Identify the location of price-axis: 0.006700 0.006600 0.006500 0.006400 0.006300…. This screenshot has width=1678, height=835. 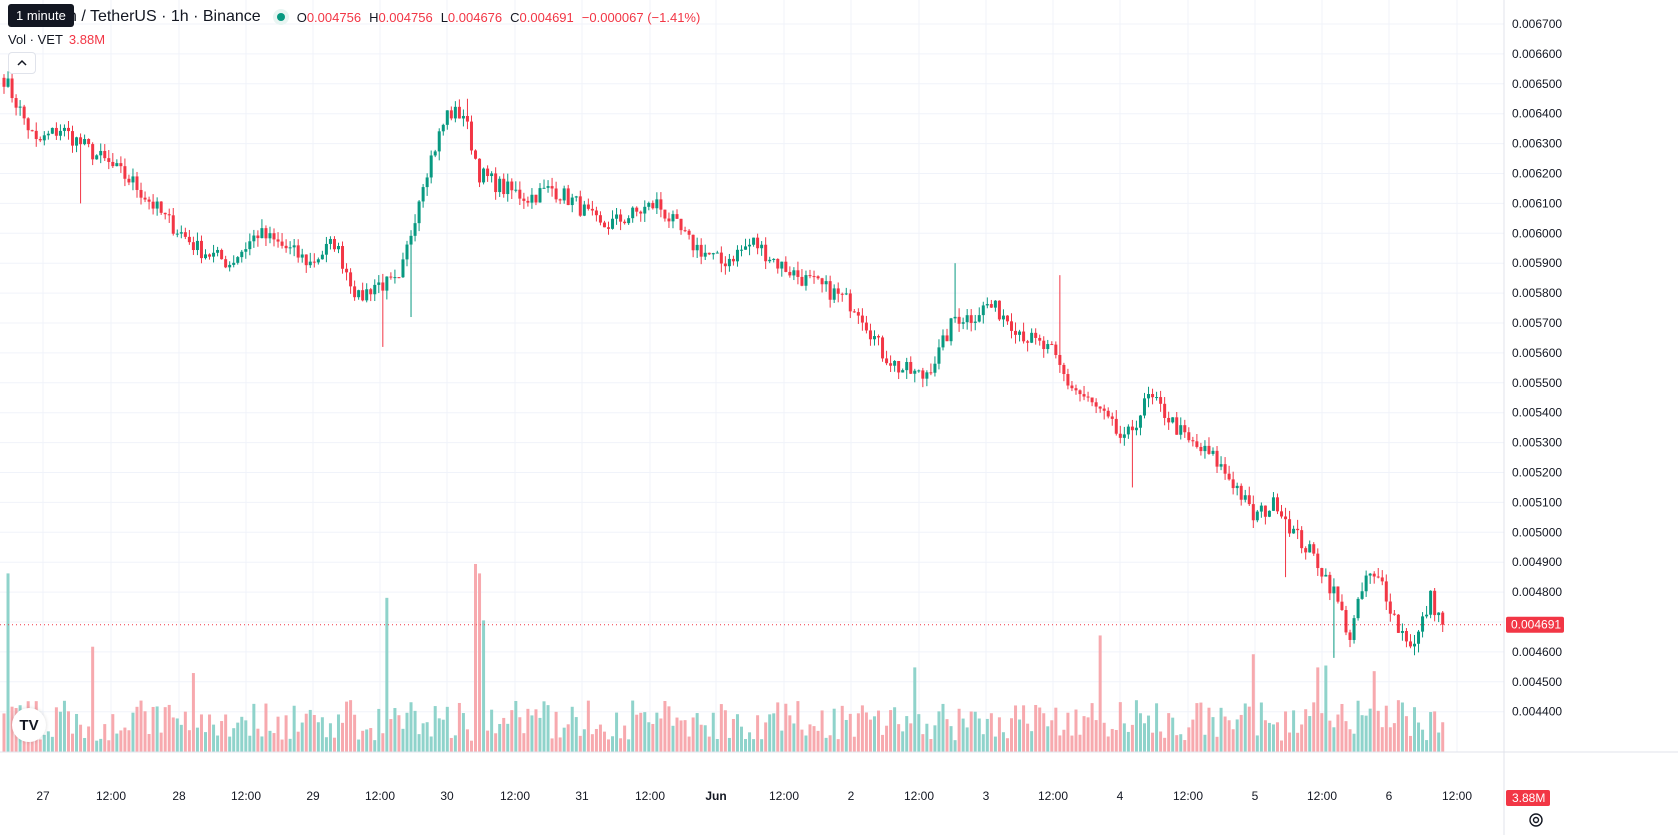
(1532, 417).